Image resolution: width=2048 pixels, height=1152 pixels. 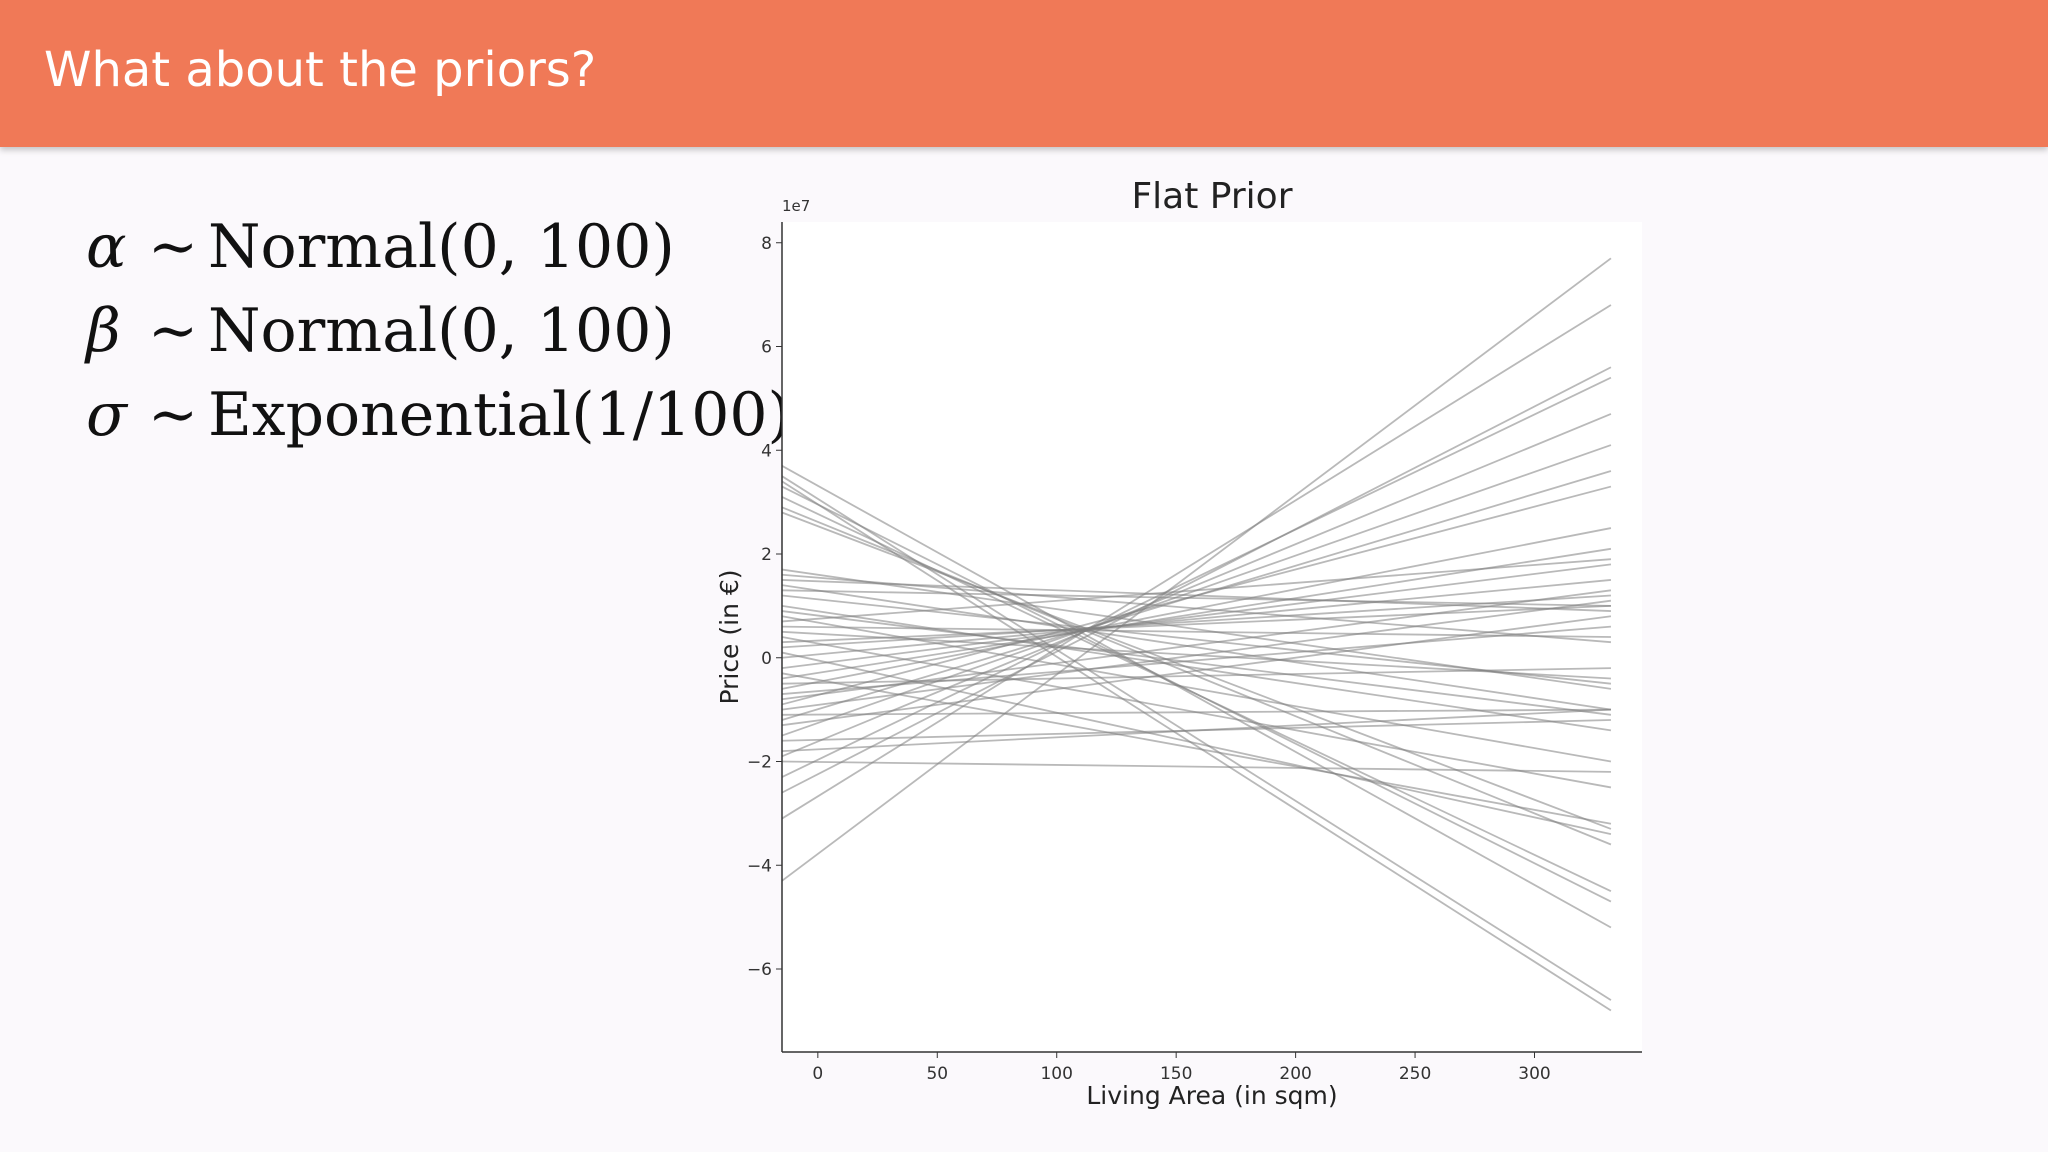 I want to click on formula-expression: Exponential(1/100), so click(x=499, y=415).